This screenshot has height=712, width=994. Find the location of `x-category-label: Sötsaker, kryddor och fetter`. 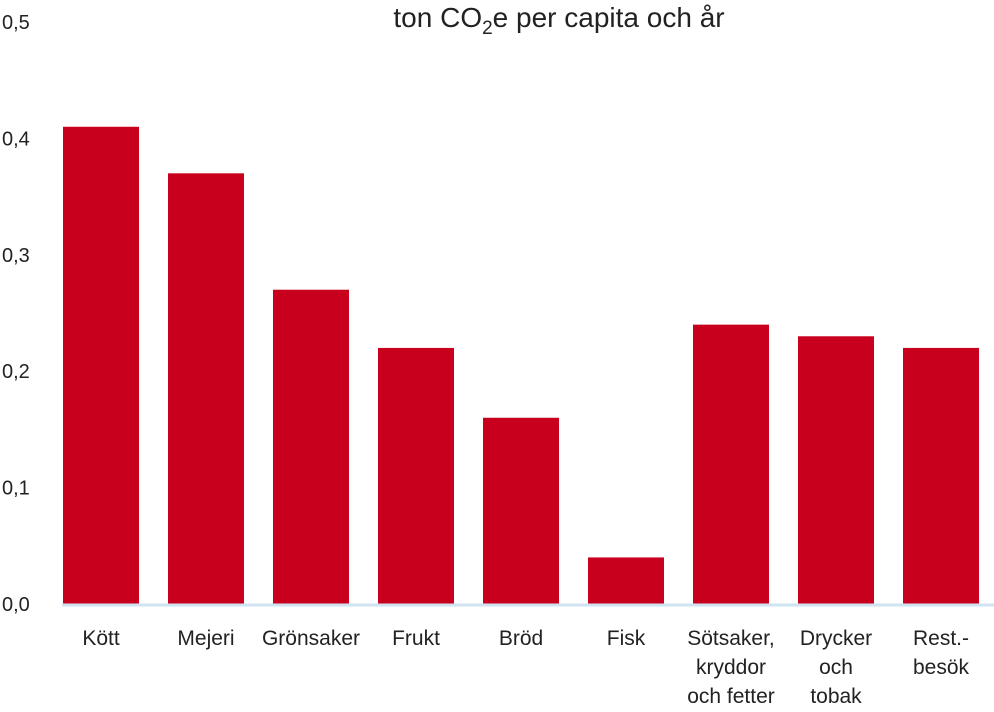

x-category-label: Sötsaker, kryddor och fetter is located at coordinates (731, 667).